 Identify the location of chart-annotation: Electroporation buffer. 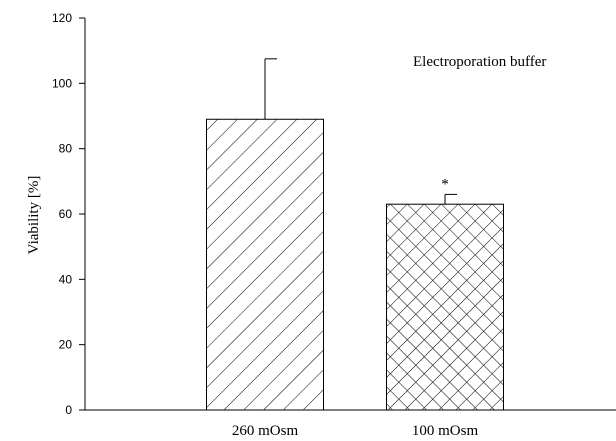
(479, 62).